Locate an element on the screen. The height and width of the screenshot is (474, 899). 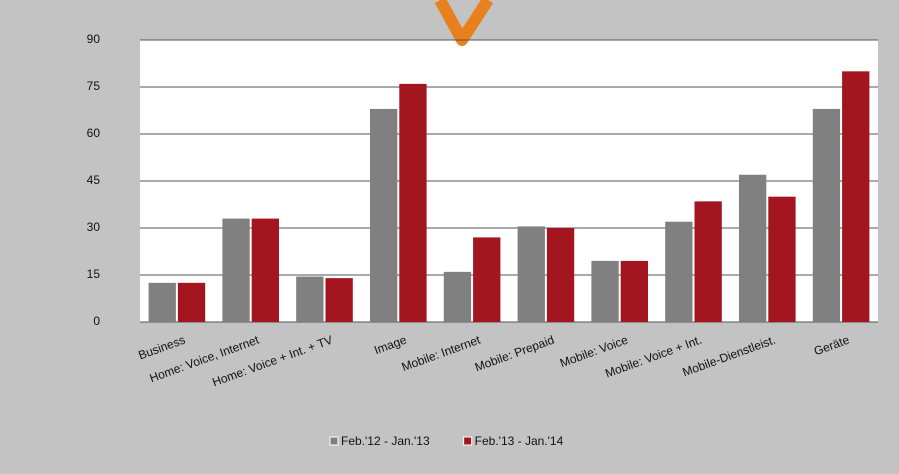
y-tick-label: 15 is located at coordinates (94, 274).